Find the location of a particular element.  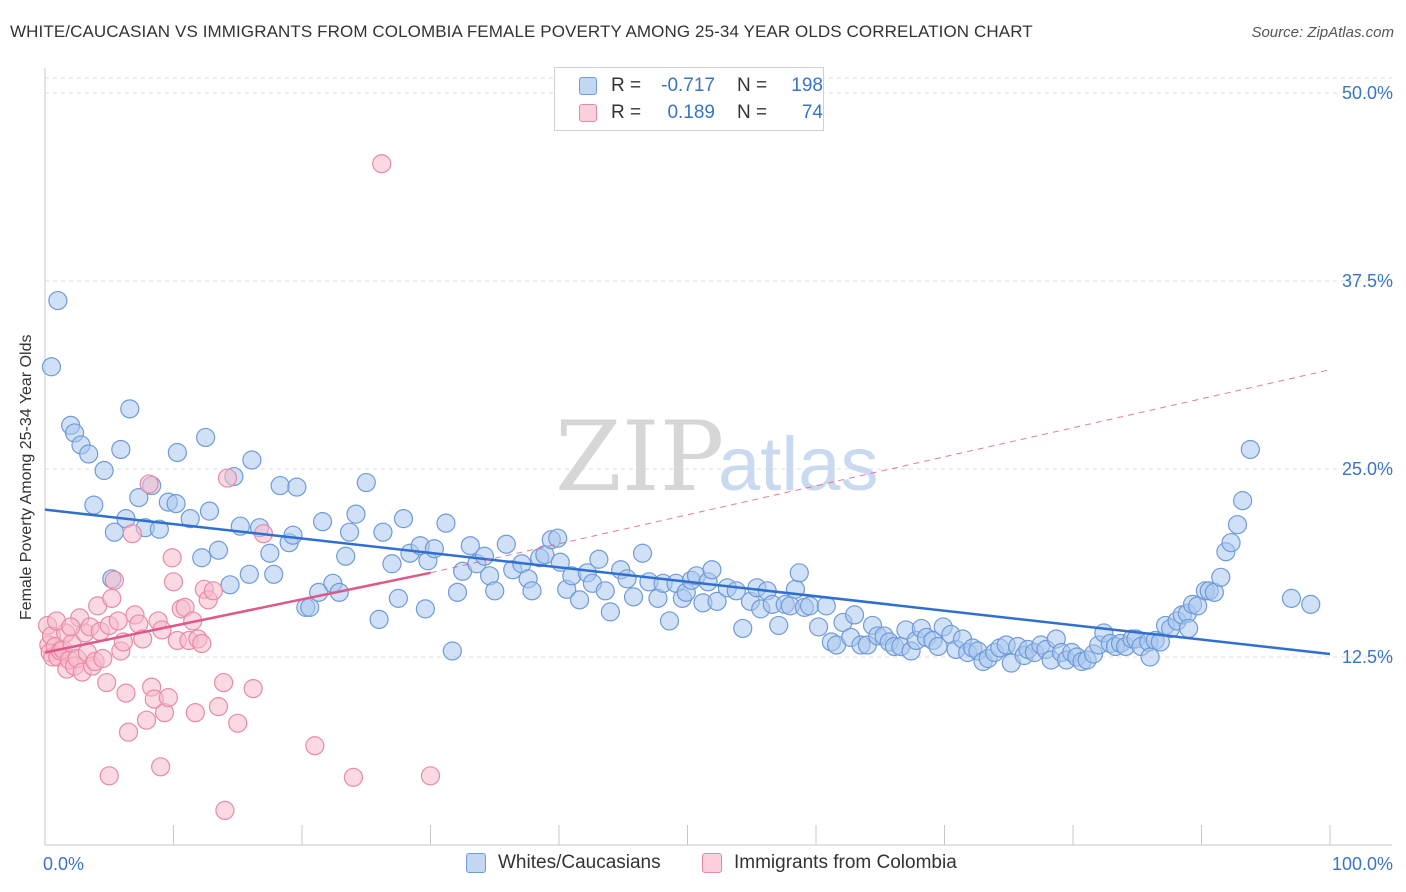

legend-swatch-colombia is located at coordinates (588, 113).